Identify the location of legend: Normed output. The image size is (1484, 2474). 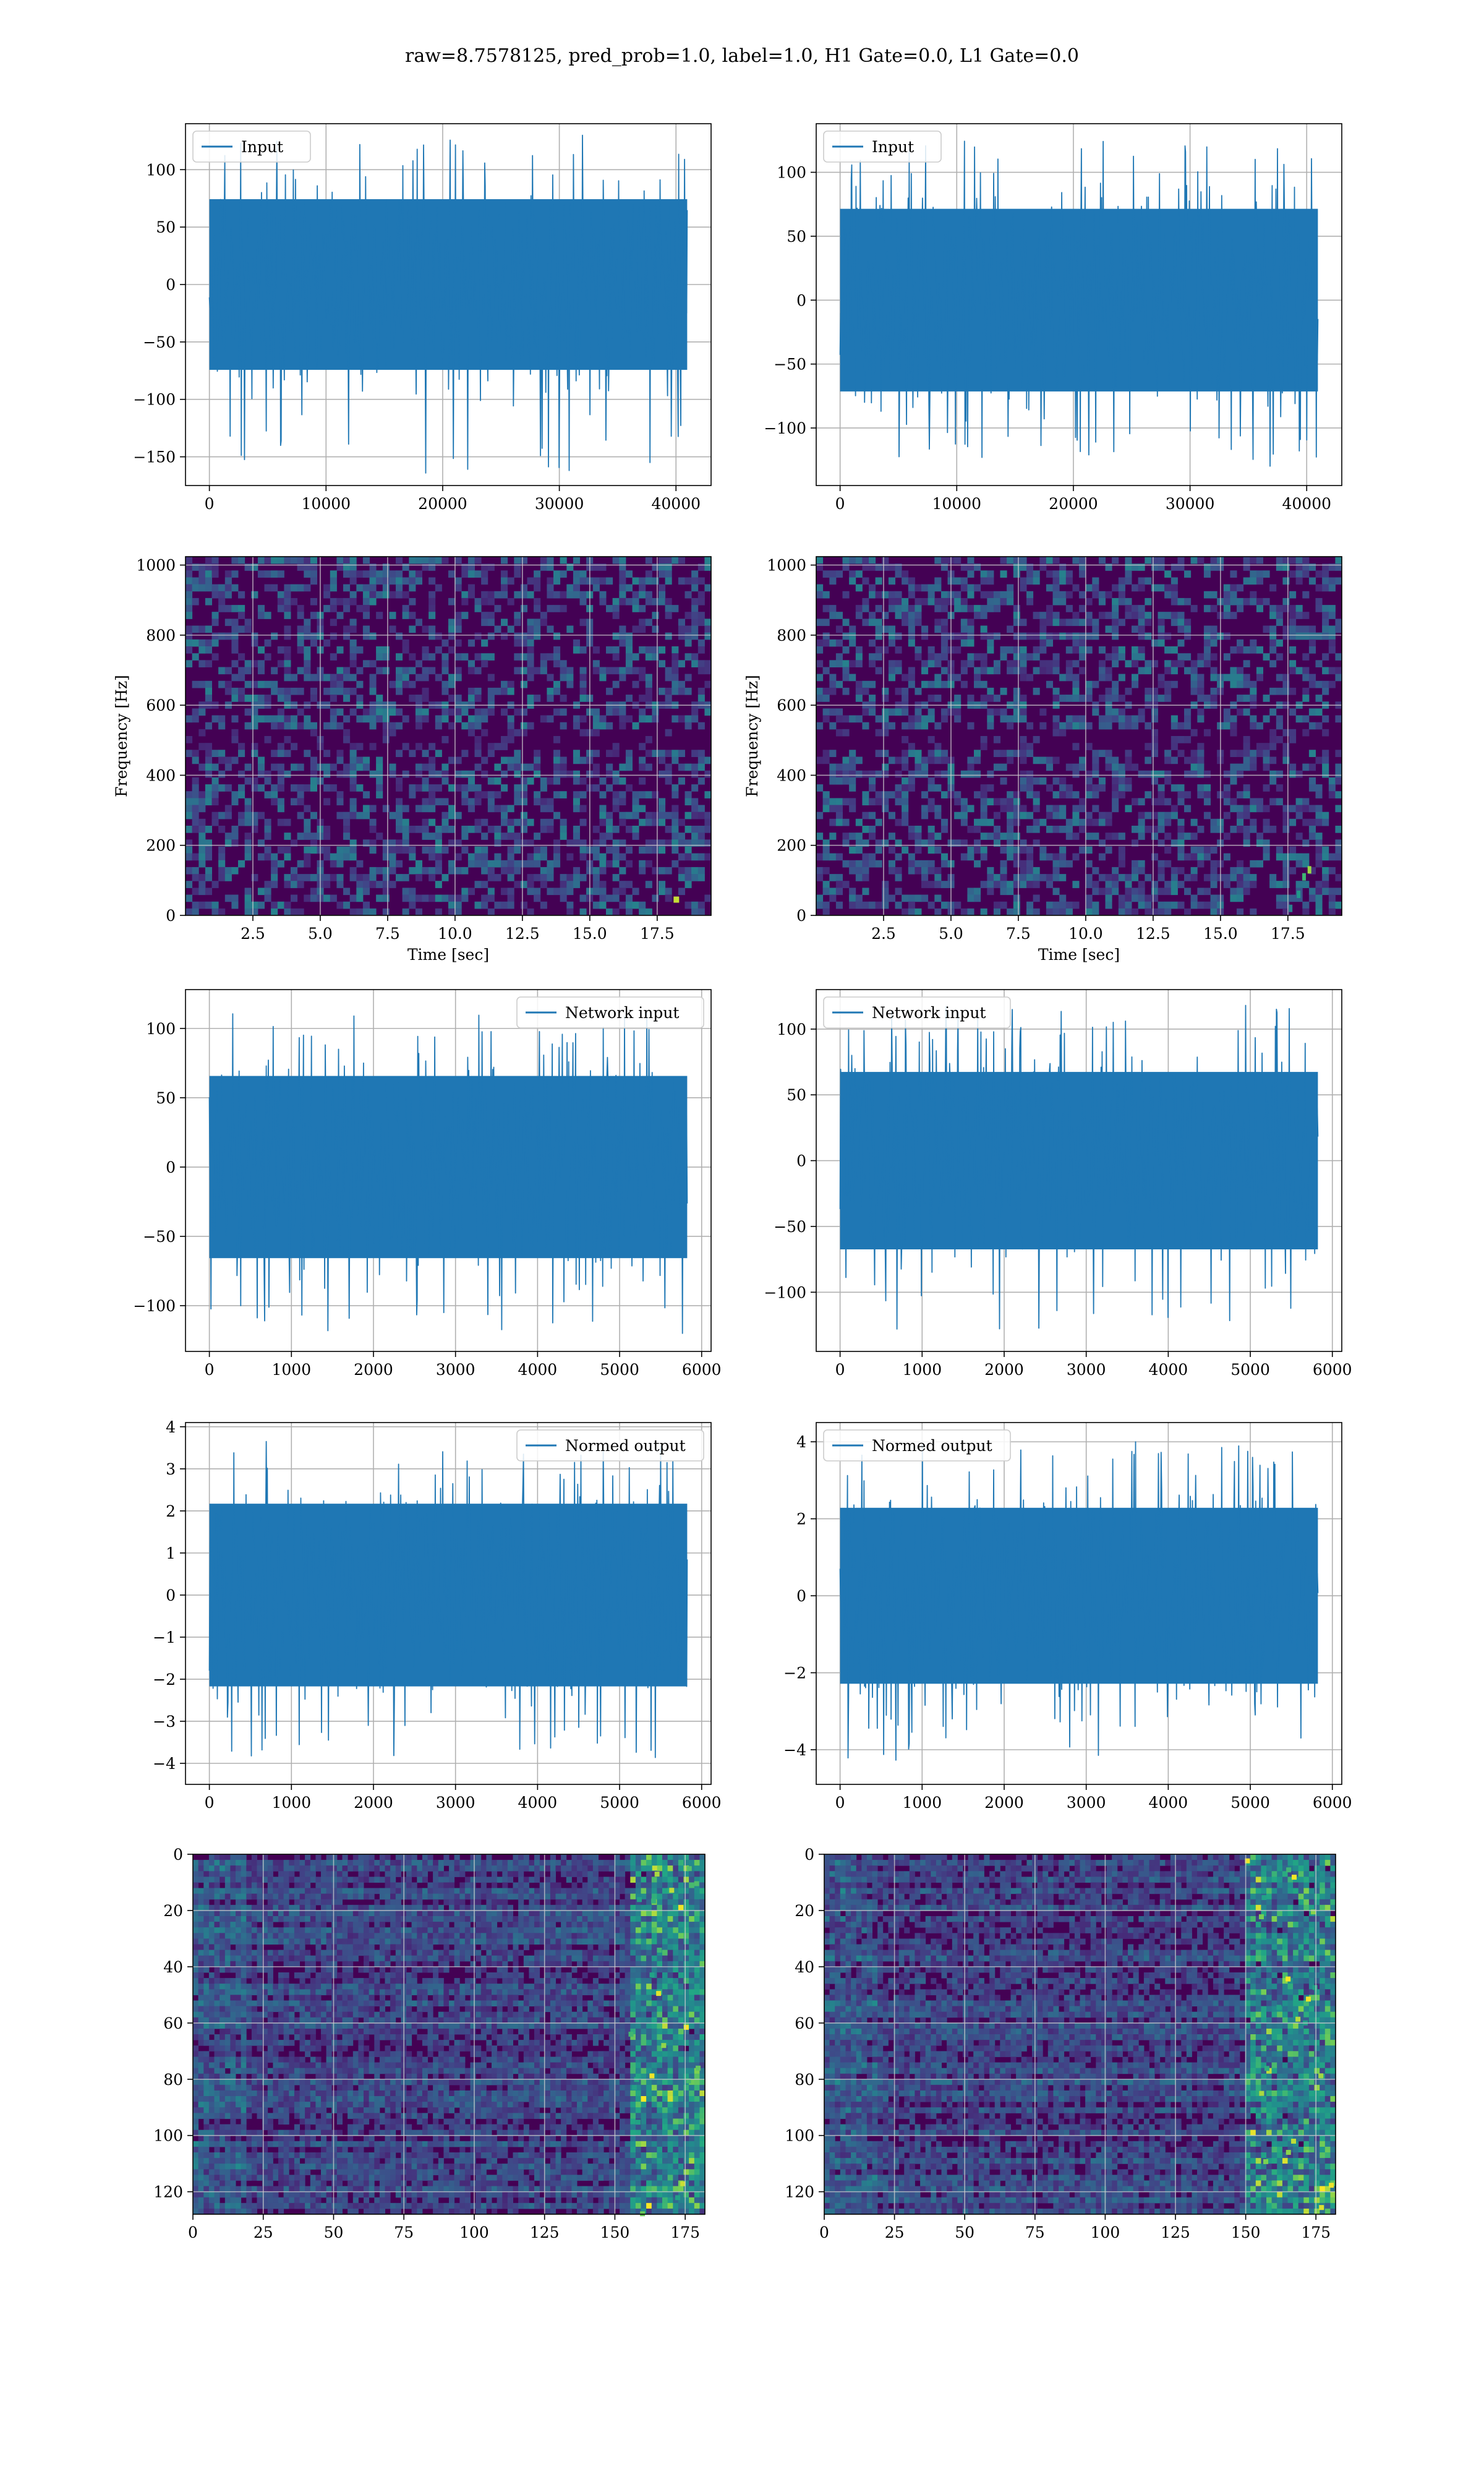
(917, 1445).